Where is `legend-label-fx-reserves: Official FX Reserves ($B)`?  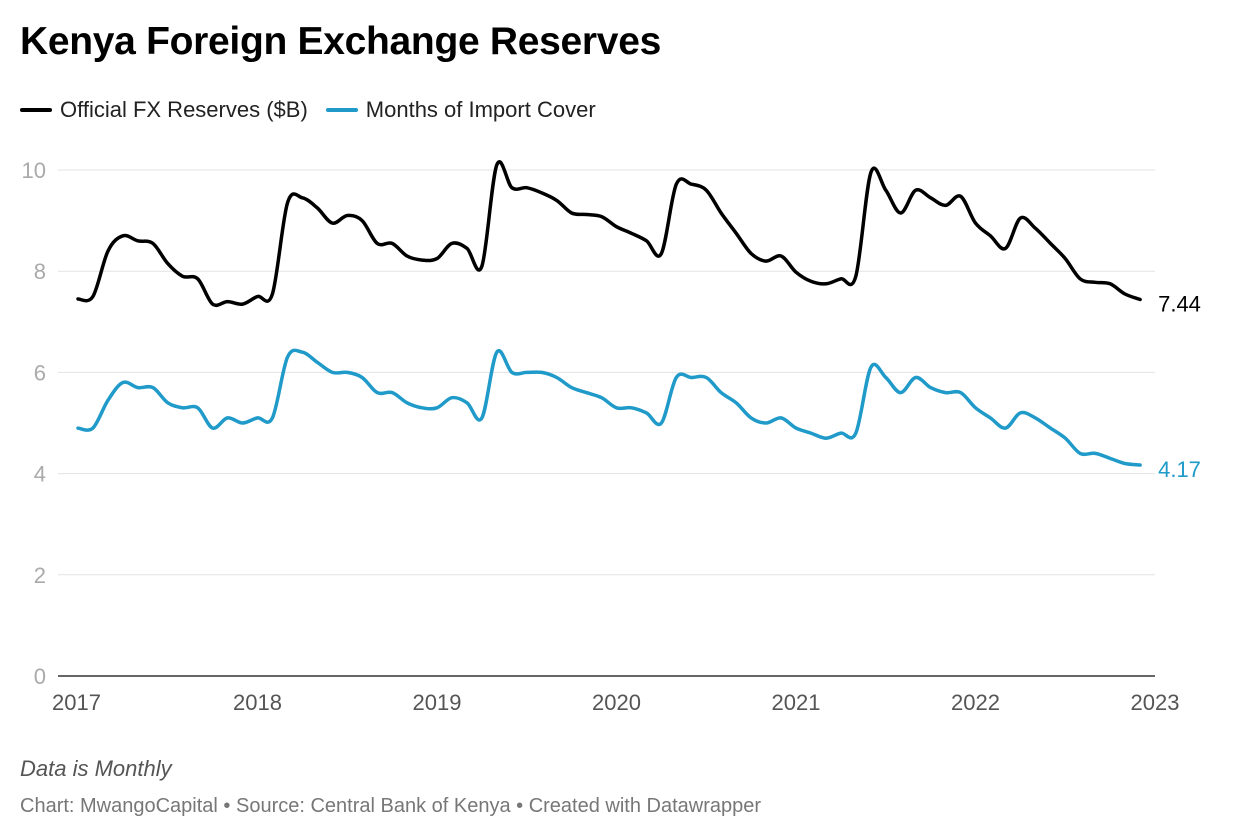
legend-label-fx-reserves: Official FX Reserves ($B) is located at coordinates (184, 109).